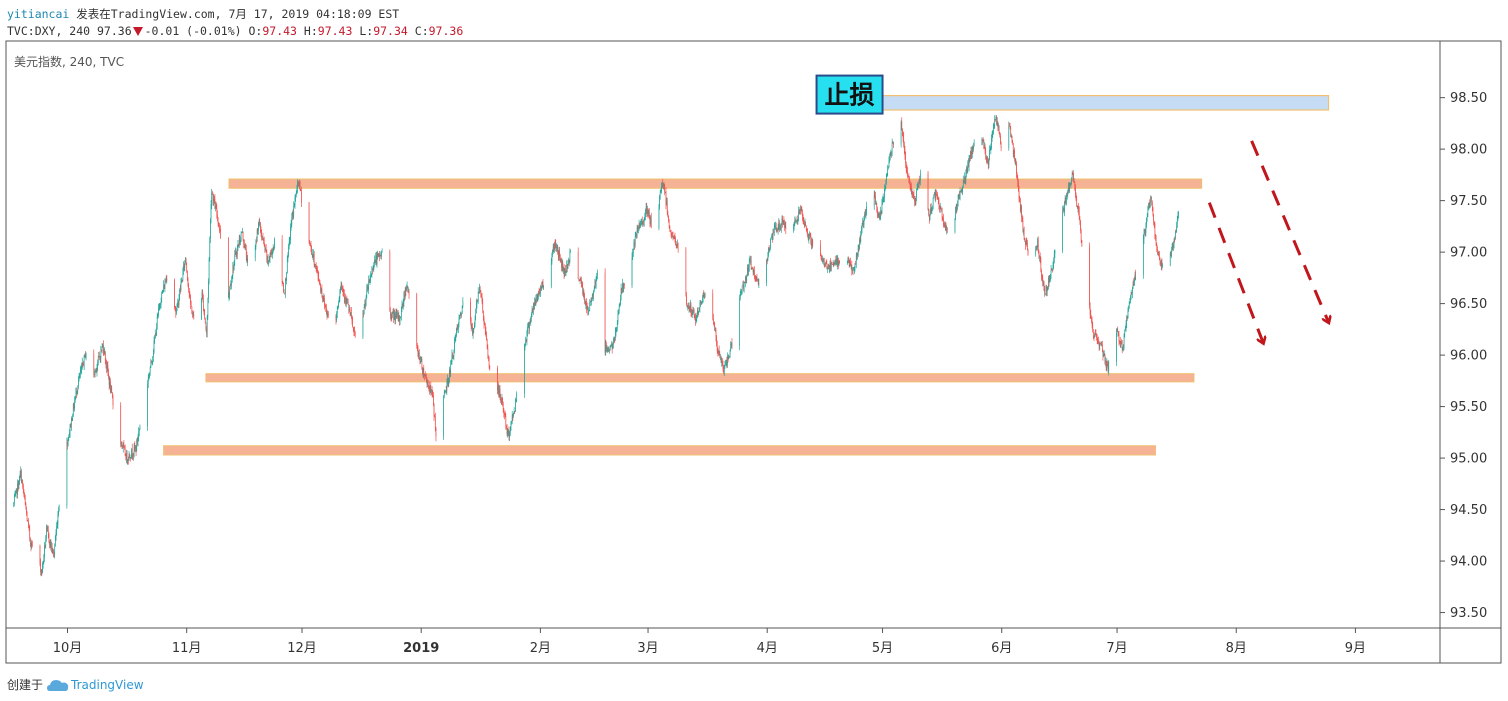  Describe the element at coordinates (540, 648) in the screenshot. I see `x-tick-label: 2月` at that location.